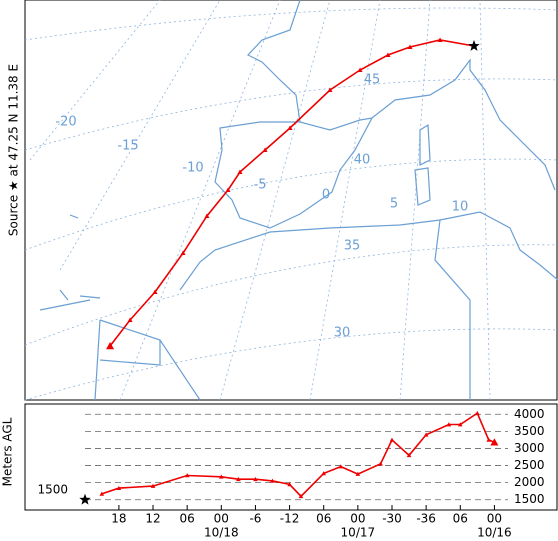  Describe the element at coordinates (422, 164) in the screenshot. I see `islands` at that location.